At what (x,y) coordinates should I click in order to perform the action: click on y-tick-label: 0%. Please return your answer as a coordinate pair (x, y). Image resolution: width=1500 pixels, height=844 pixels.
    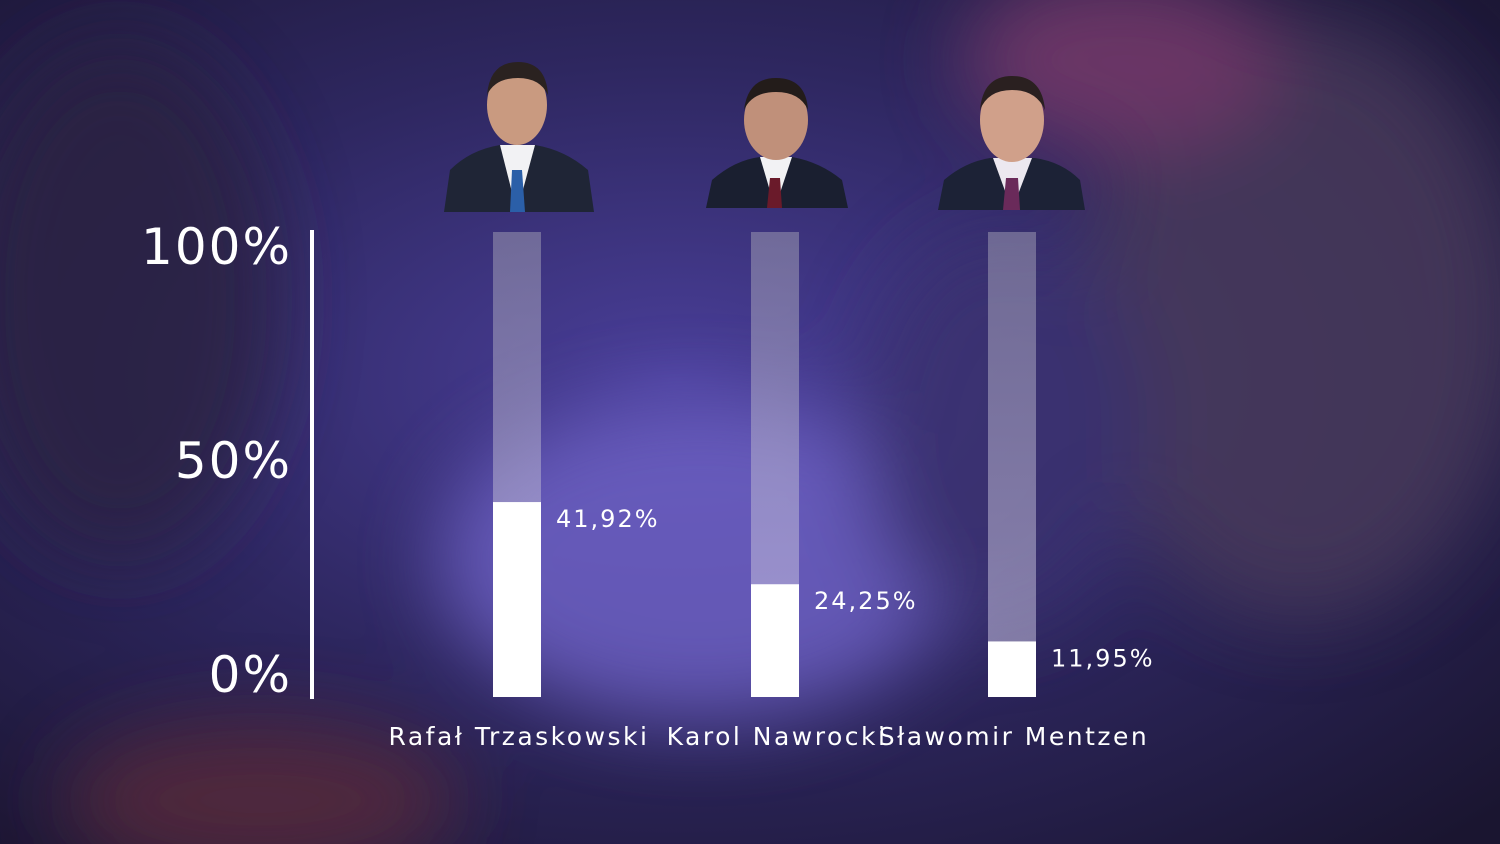
    Looking at the image, I should click on (250, 675).